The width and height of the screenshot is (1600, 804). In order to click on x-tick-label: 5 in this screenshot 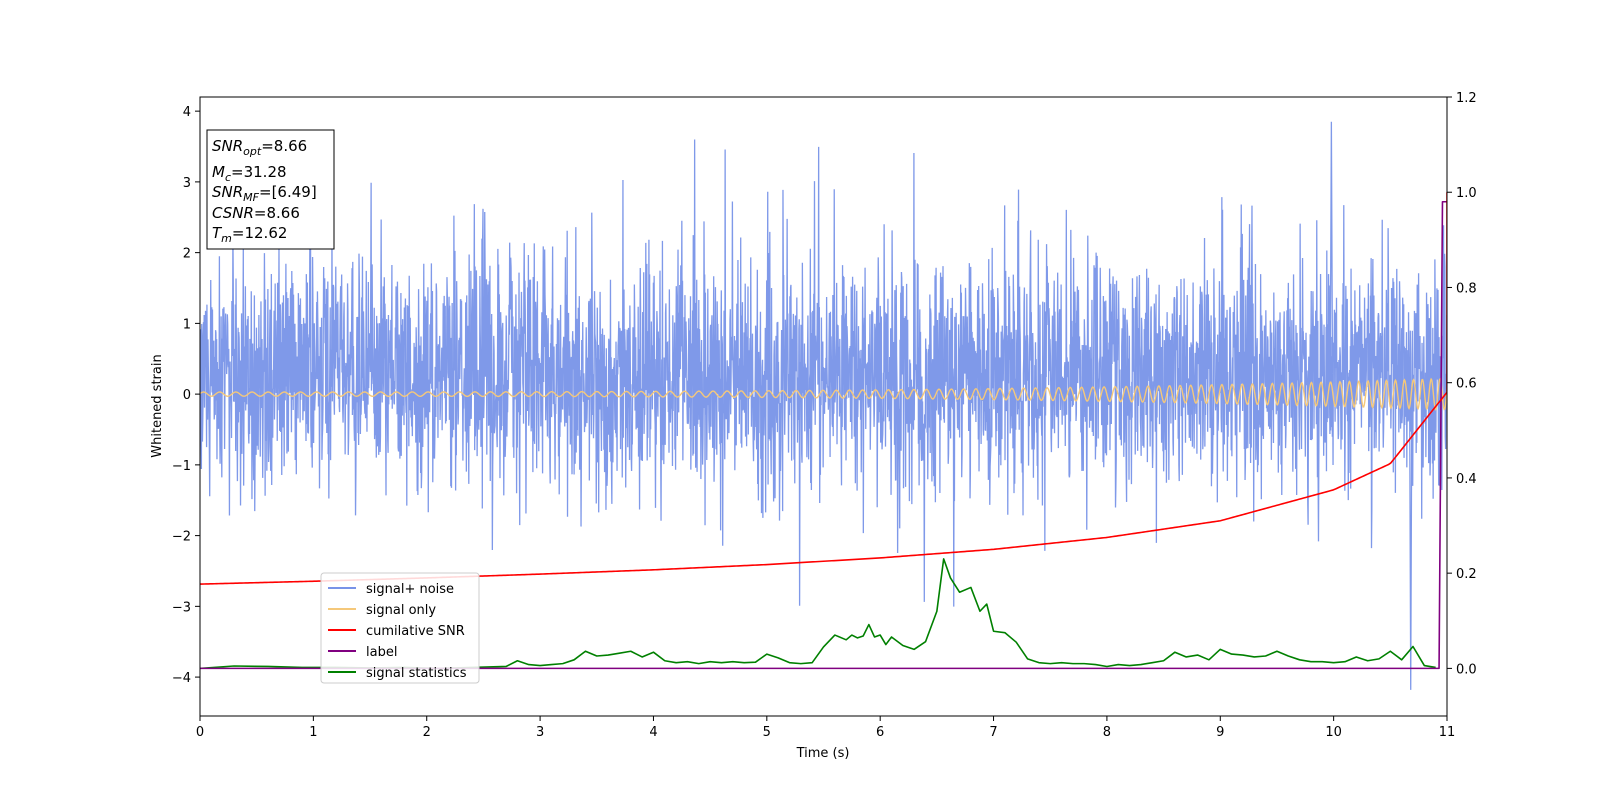, I will do `click(767, 732)`.